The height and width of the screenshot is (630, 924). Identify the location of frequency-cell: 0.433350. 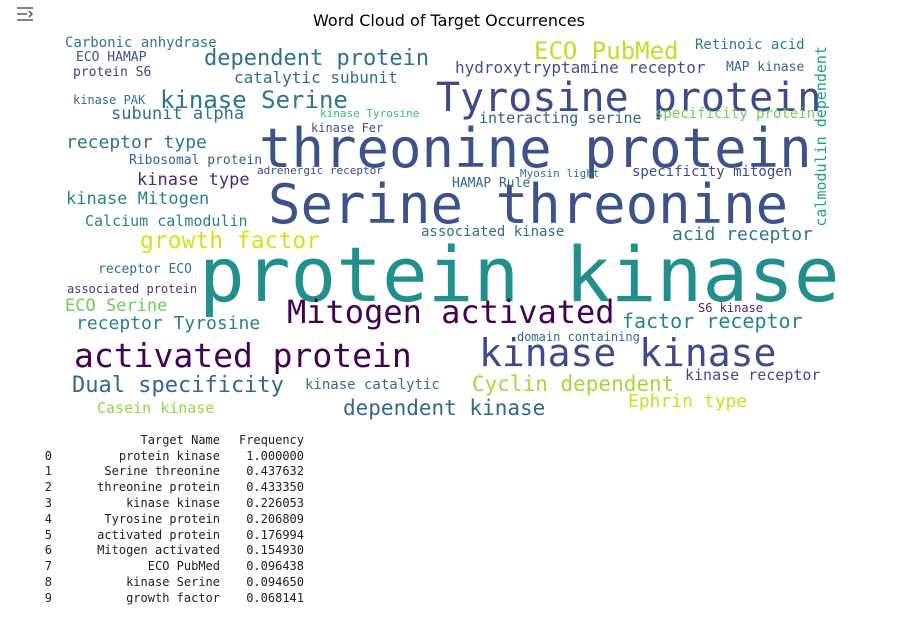
(275, 487).